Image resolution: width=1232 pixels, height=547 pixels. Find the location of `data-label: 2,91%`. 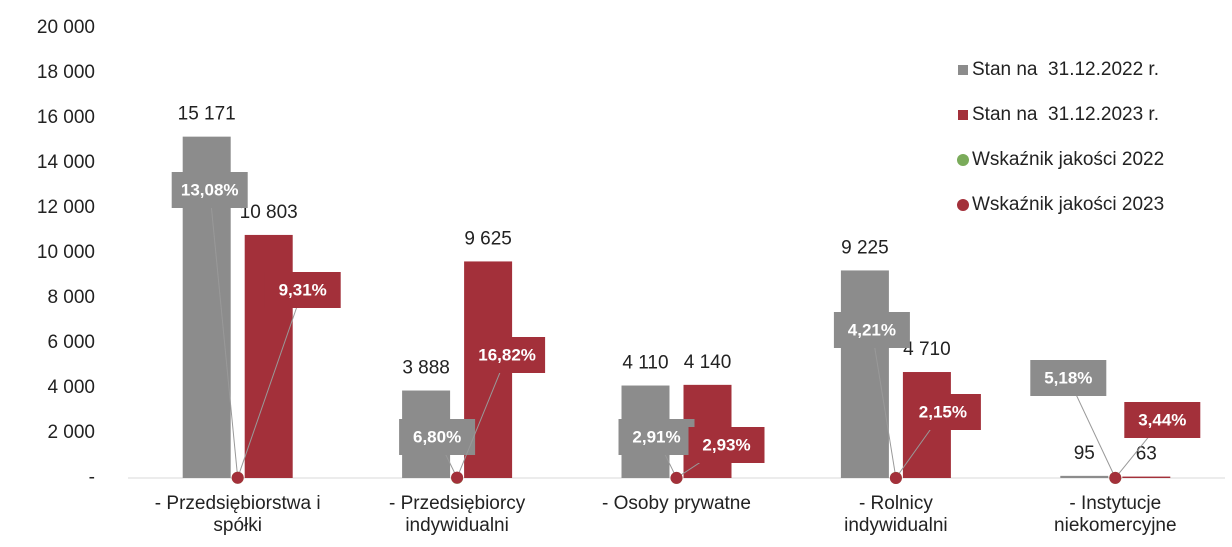

data-label: 2,91% is located at coordinates (656, 436).